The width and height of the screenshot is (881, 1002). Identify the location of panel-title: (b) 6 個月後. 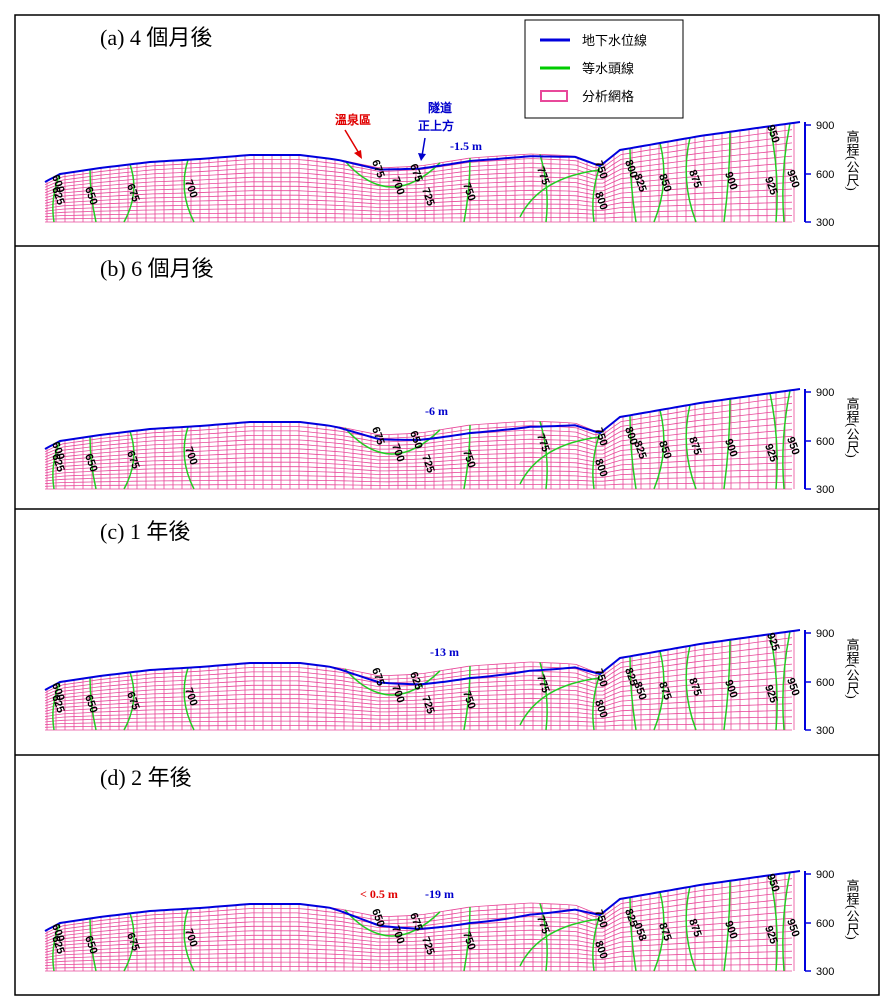
(157, 268).